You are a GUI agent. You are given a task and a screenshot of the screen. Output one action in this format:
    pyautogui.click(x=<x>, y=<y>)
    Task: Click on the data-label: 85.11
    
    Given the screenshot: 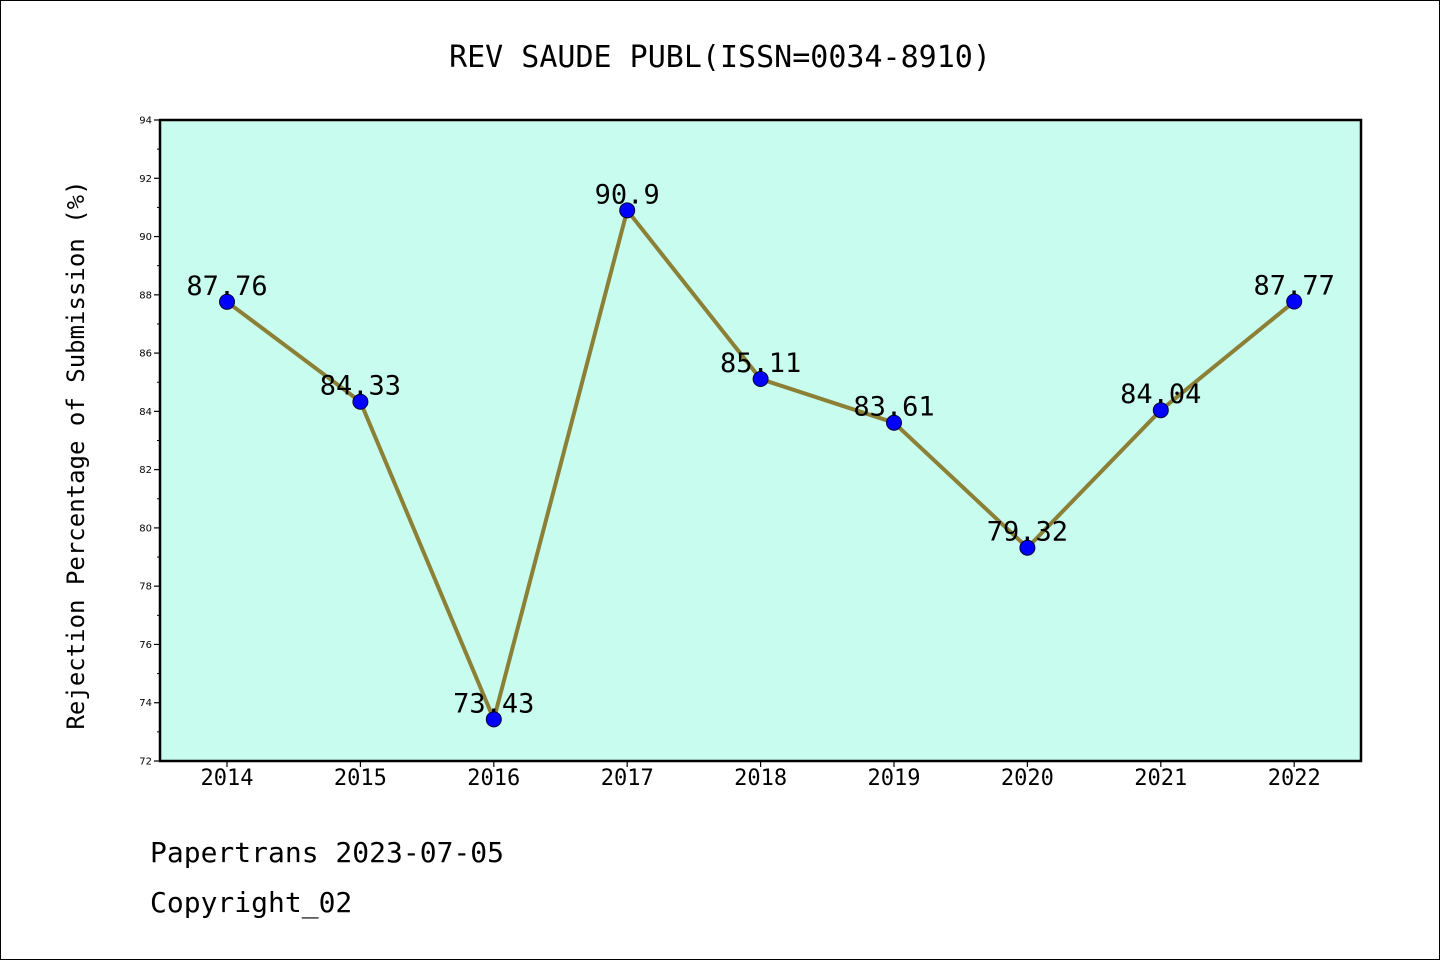 What is the action you would take?
    pyautogui.click(x=760, y=363)
    